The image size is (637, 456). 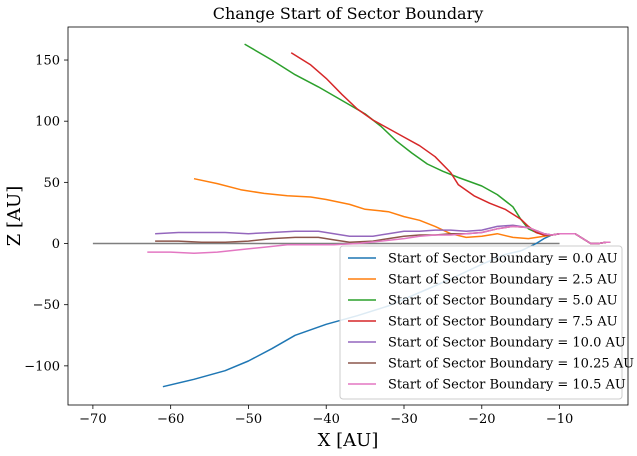 I want to click on legend-label: Start of Sector Boundary = 10.25 AU, so click(x=511, y=364).